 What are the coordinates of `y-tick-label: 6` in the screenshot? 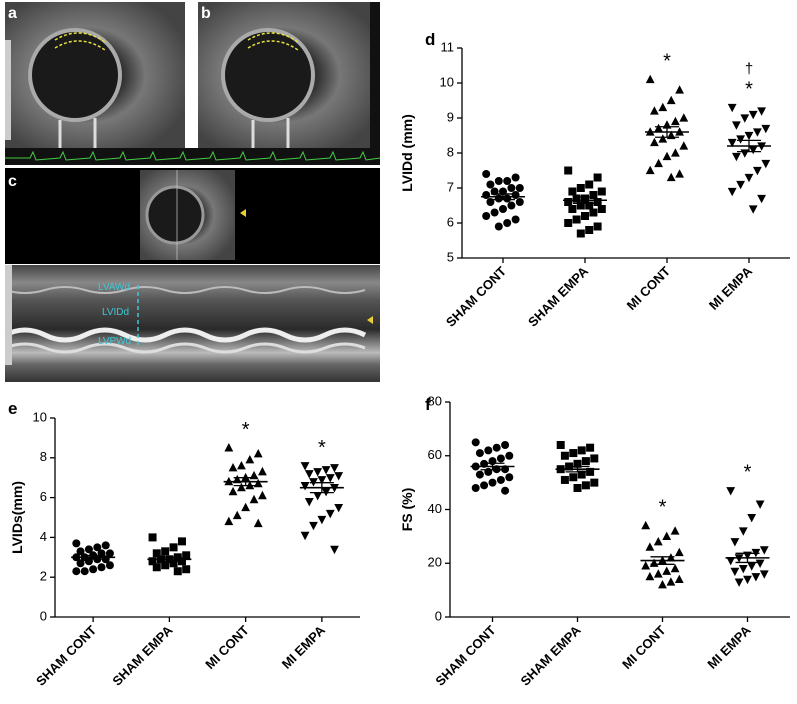 It's located at (450, 221).